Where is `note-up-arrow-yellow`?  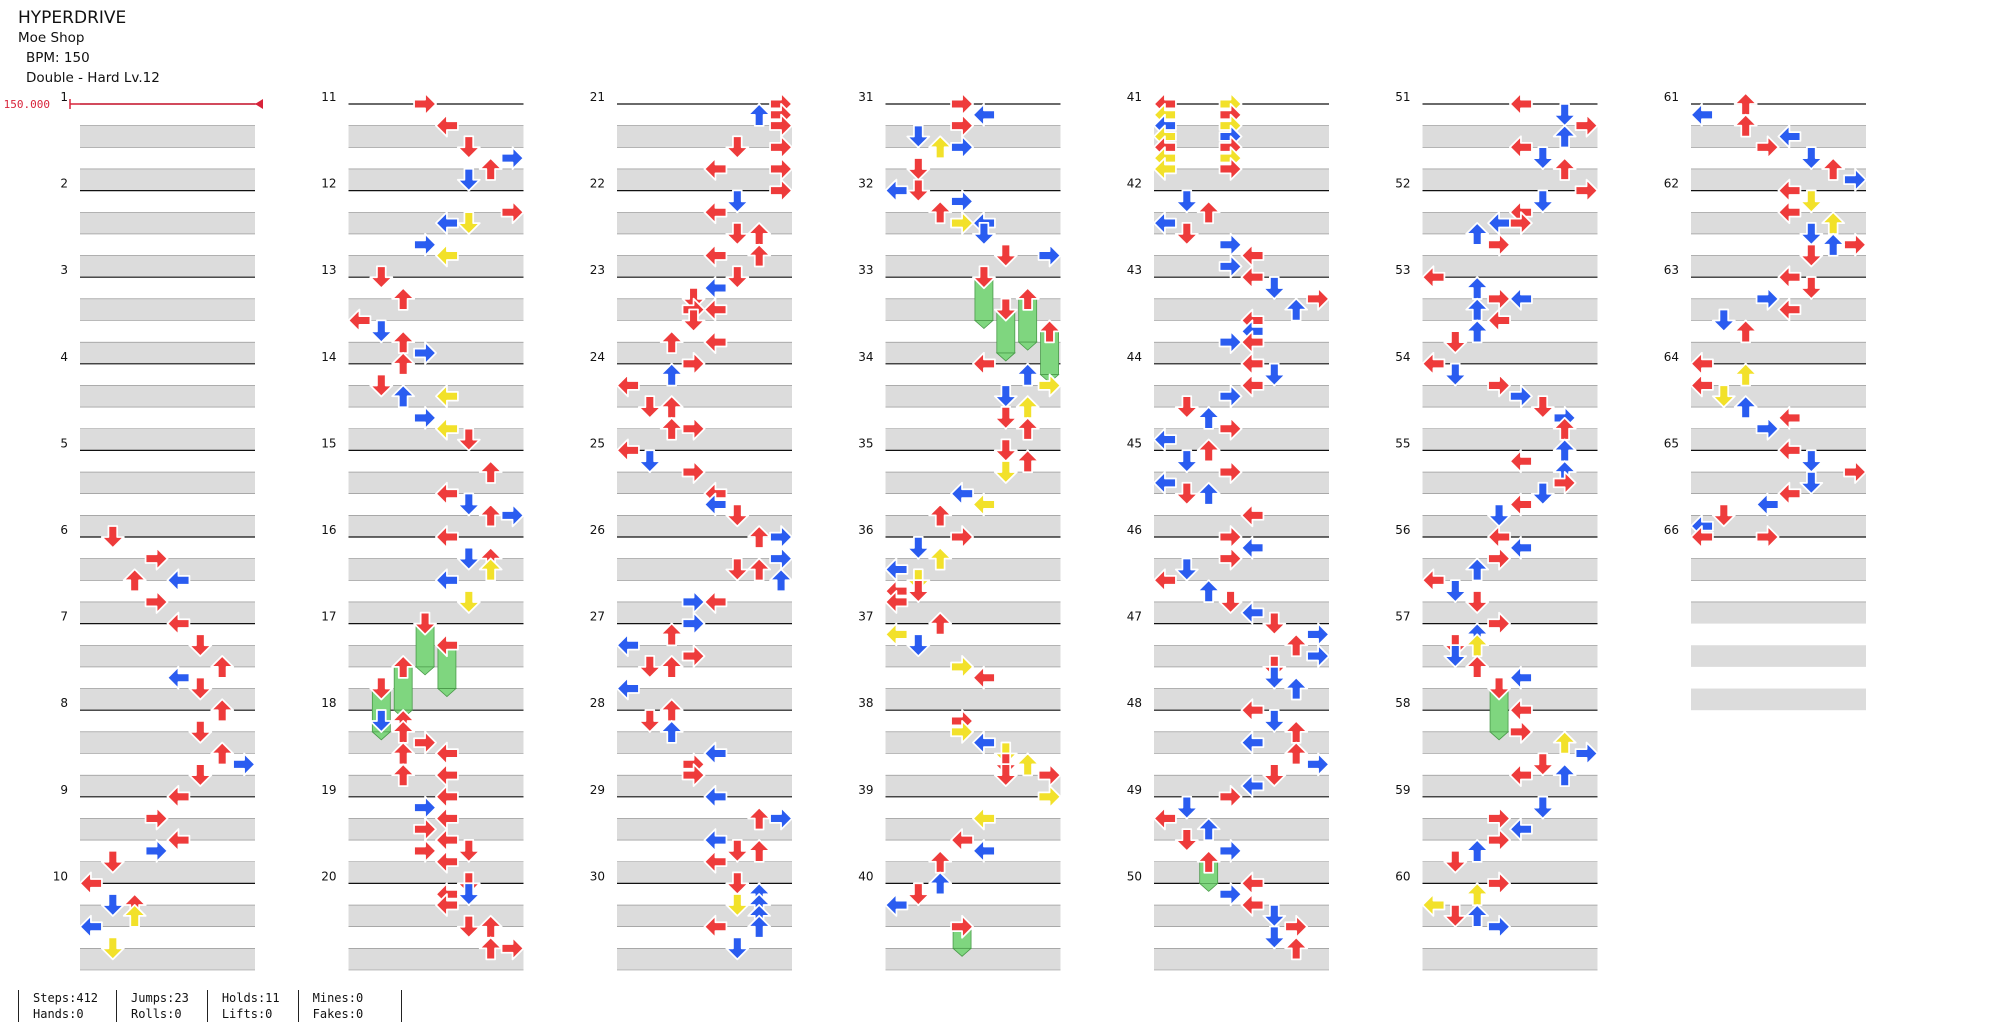
note-up-arrow-yellow is located at coordinates (940, 558).